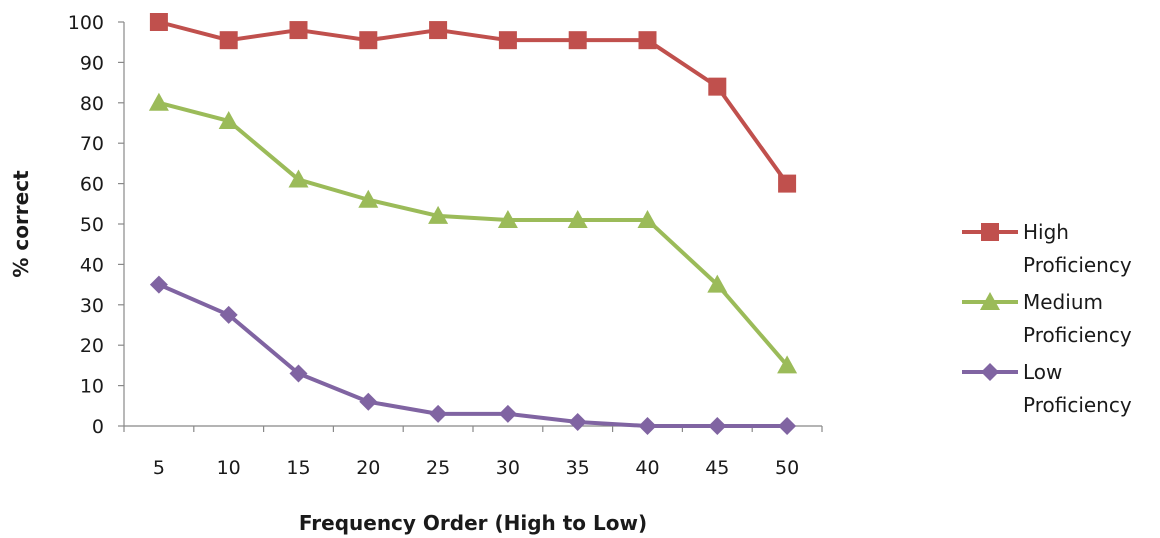 The height and width of the screenshot is (538, 1160). Describe the element at coordinates (229, 468) in the screenshot. I see `x-tick-label: 10` at that location.